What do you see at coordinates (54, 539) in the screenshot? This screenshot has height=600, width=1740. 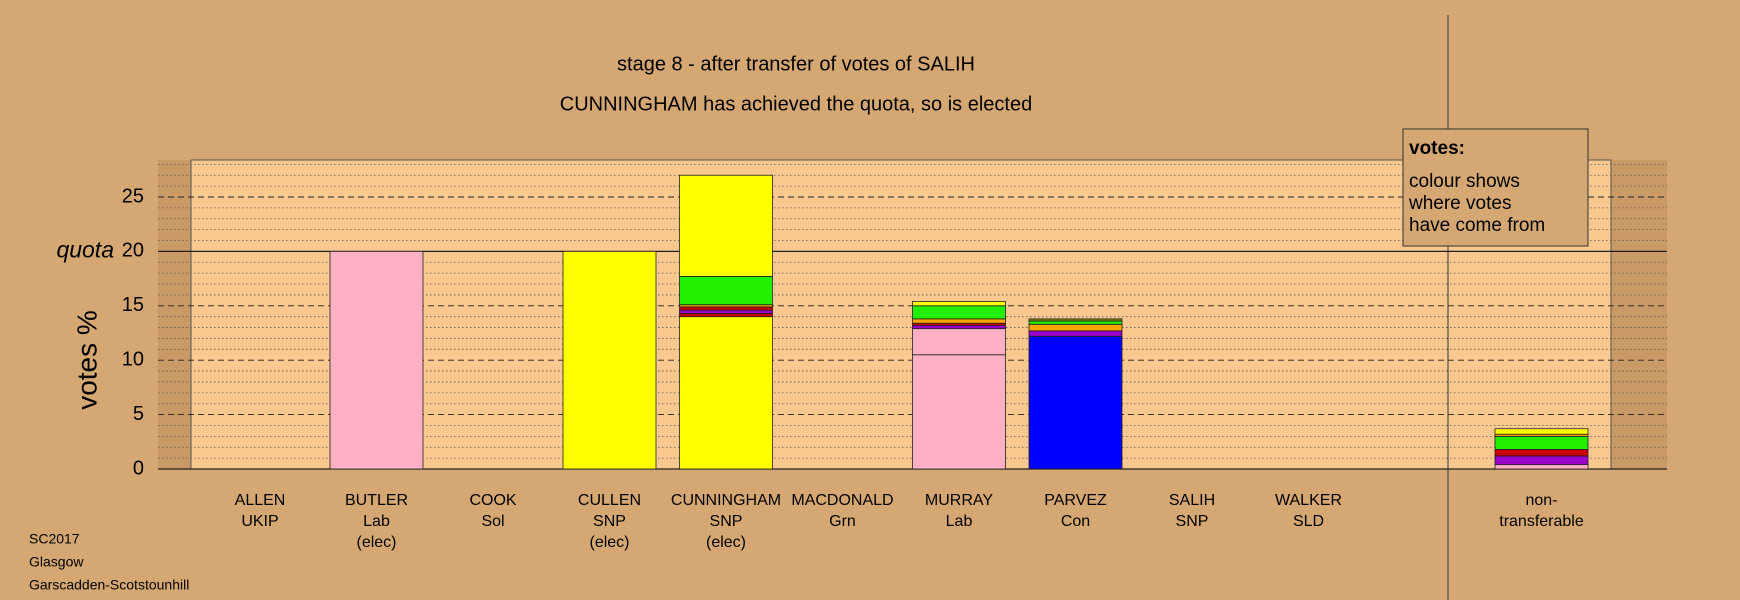 I see `footer-text: SC2017` at bounding box center [54, 539].